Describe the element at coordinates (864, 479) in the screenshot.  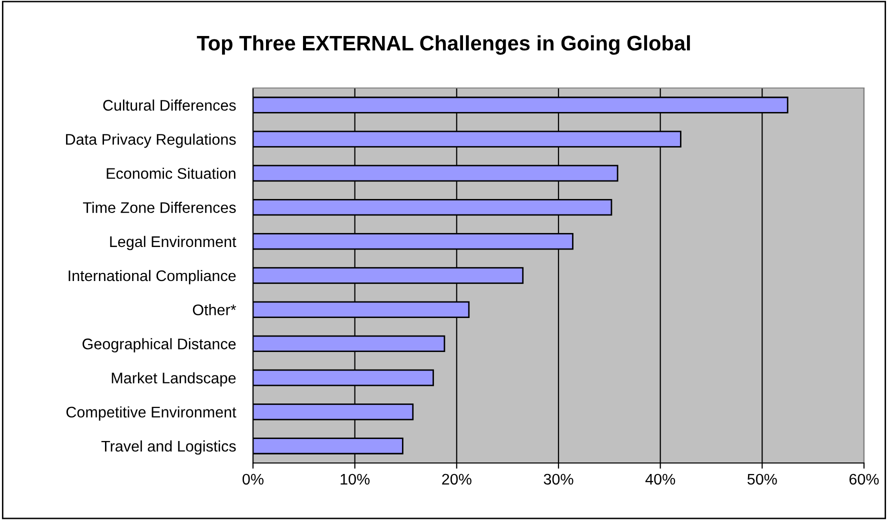
I see `x-tick-label: 60%` at that location.